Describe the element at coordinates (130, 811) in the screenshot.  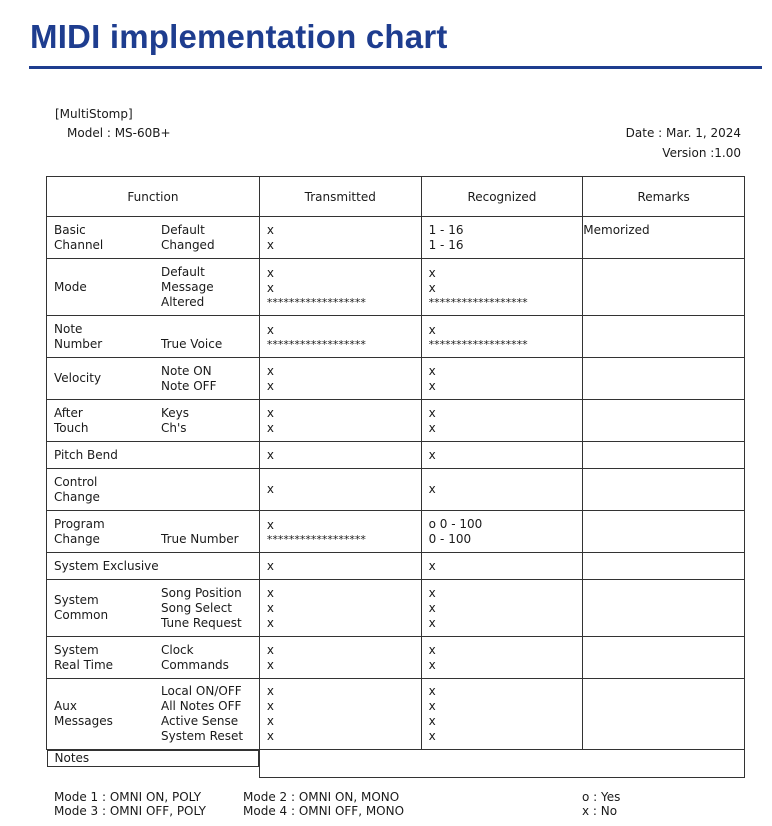
I see `legend-mode-3: Mode 3 : OMNI OFF, POLY` at that location.